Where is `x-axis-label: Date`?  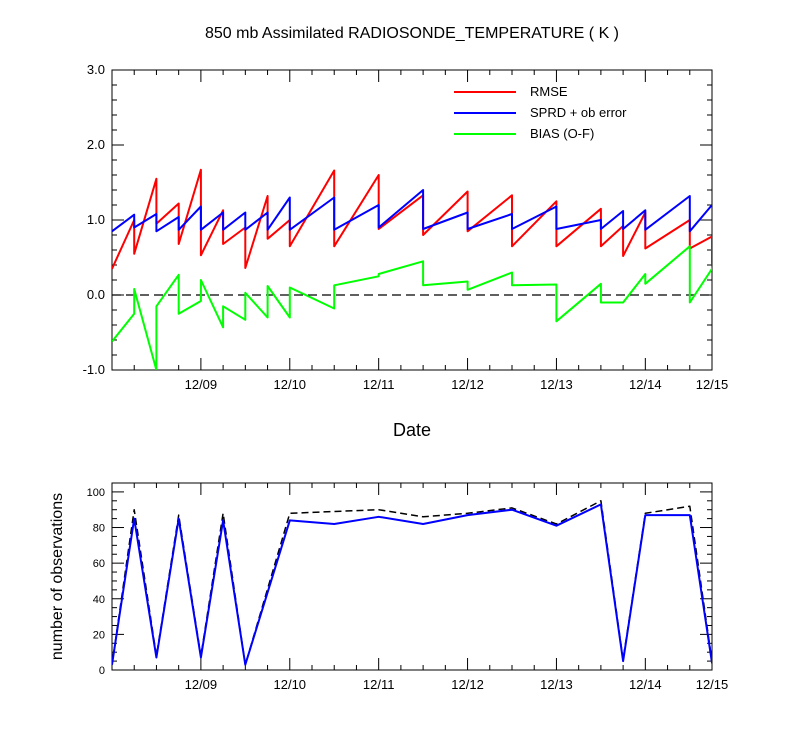 x-axis-label: Date is located at coordinates (412, 430).